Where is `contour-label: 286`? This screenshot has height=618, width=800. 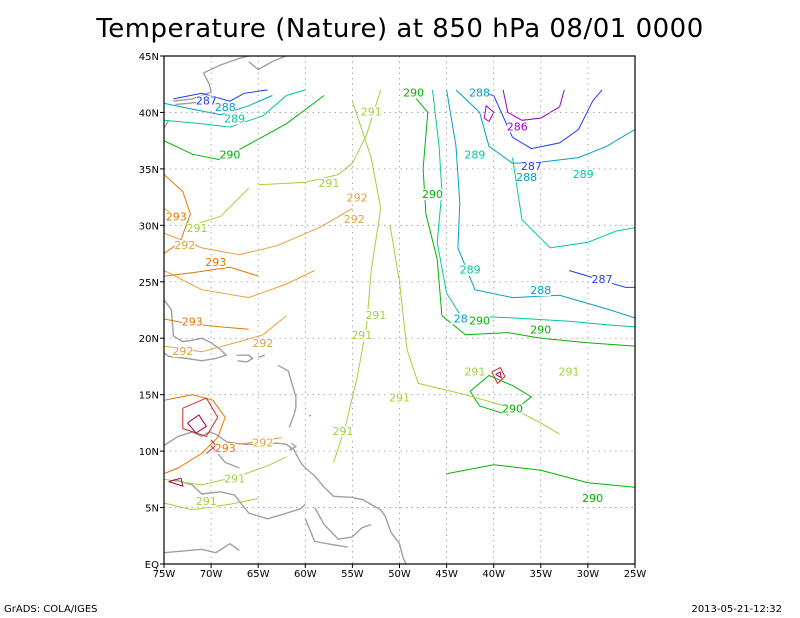 contour-label: 286 is located at coordinates (517, 126).